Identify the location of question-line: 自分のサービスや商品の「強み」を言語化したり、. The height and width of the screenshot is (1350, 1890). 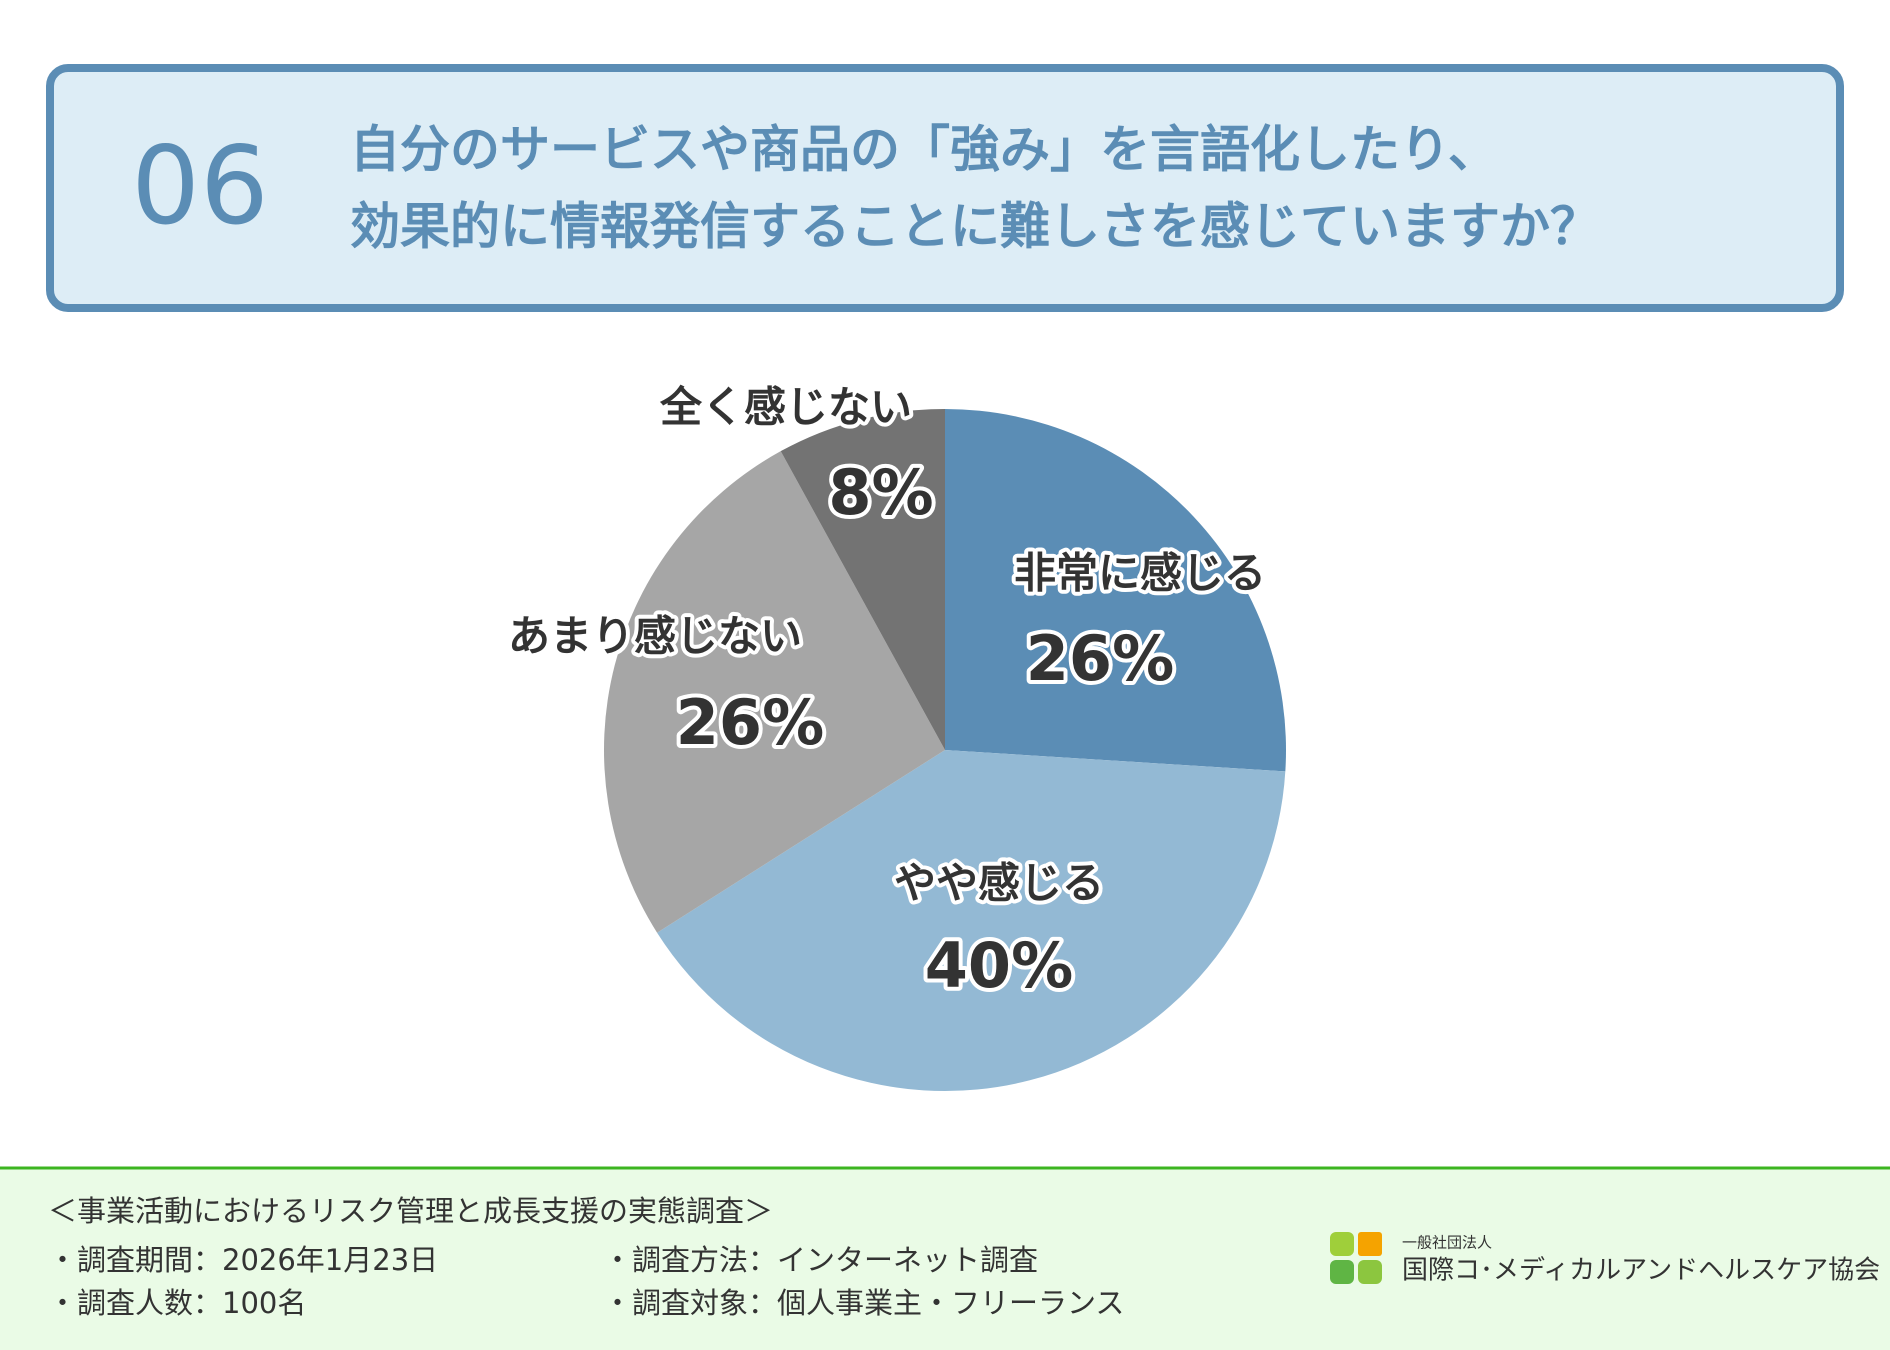
(924, 150).